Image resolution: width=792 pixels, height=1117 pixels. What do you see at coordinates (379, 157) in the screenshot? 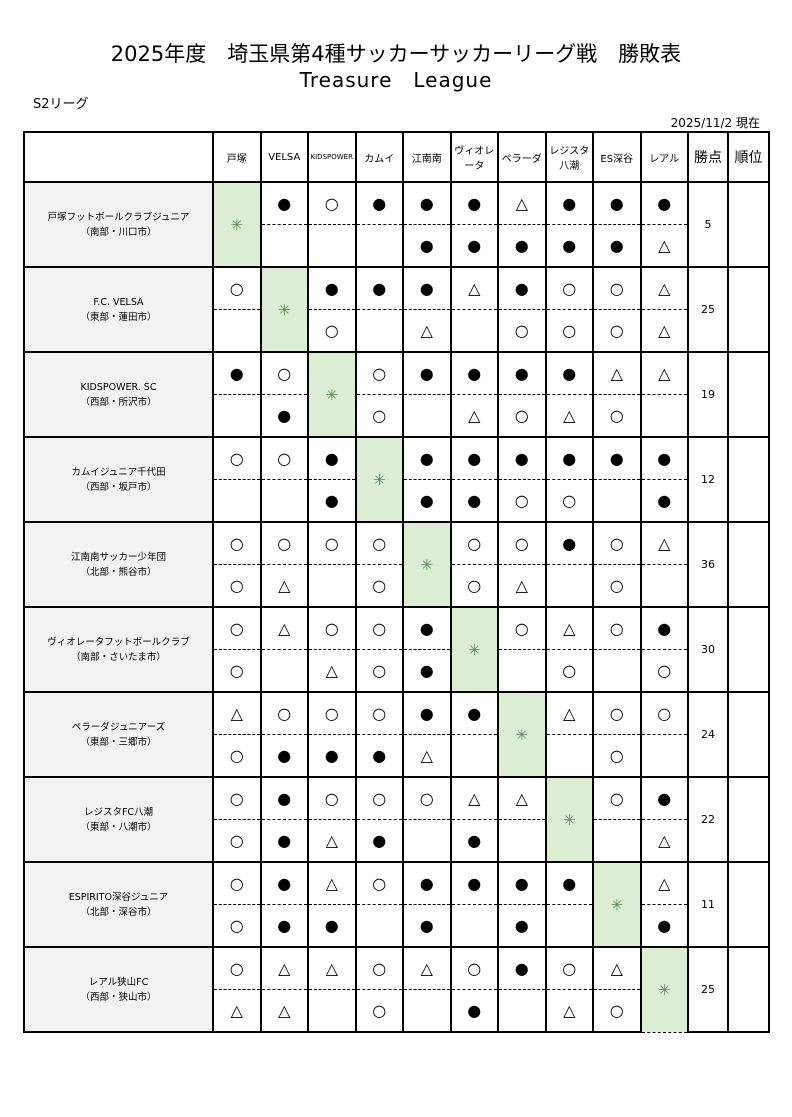
I see `column-header: カムイ` at bounding box center [379, 157].